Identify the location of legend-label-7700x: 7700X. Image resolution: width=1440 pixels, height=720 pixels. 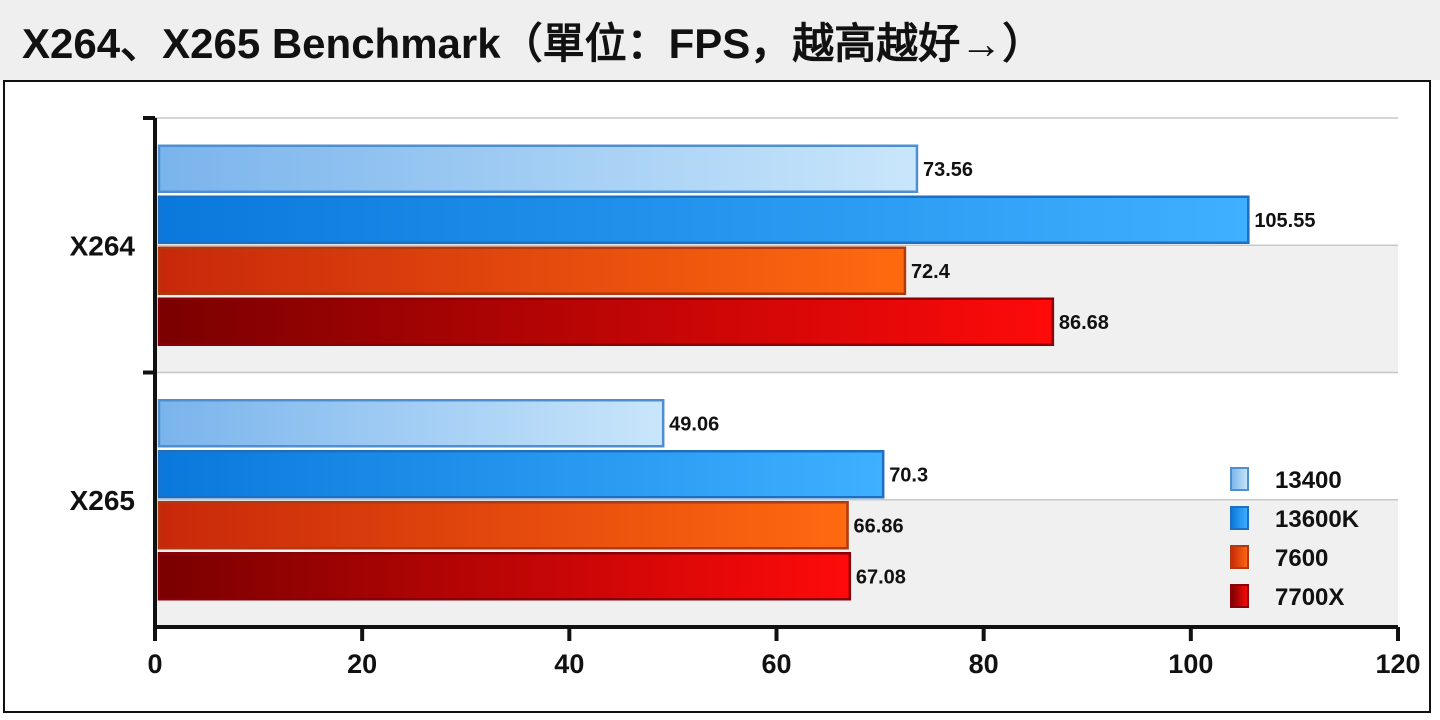
(1309, 597).